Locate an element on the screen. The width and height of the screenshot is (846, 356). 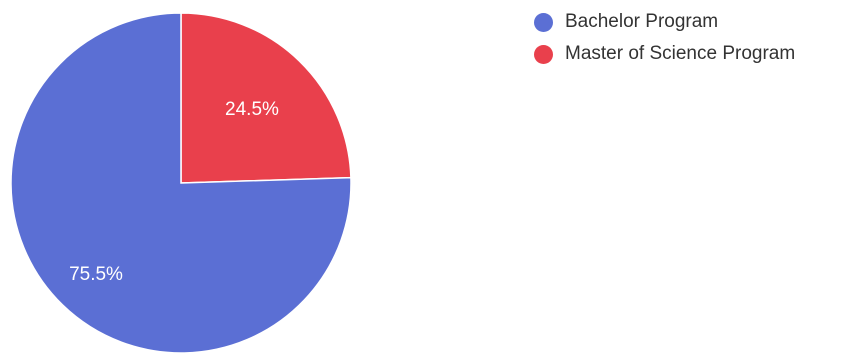
legend-label-master: Master of Science Program is located at coordinates (680, 53).